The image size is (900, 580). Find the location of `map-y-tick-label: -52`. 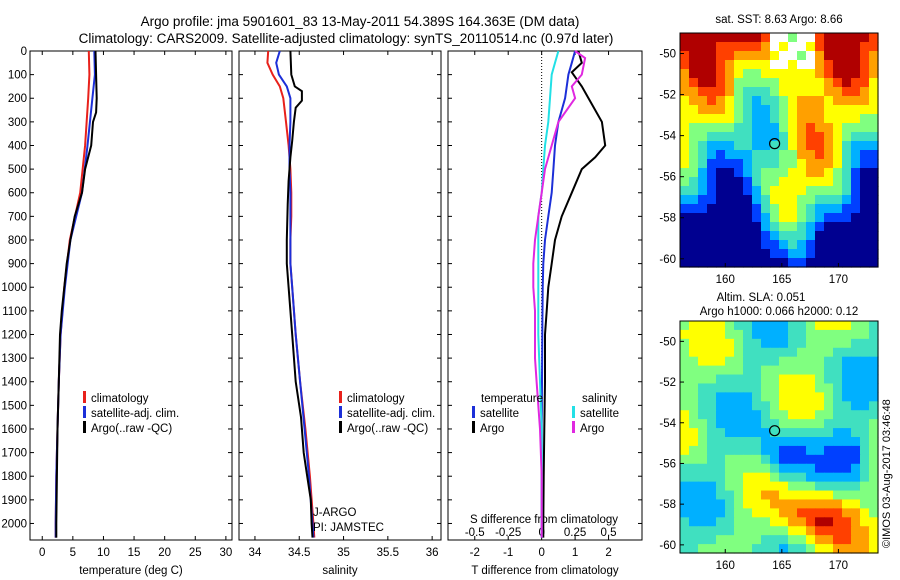

map-y-tick-label: -52 is located at coordinates (667, 383).